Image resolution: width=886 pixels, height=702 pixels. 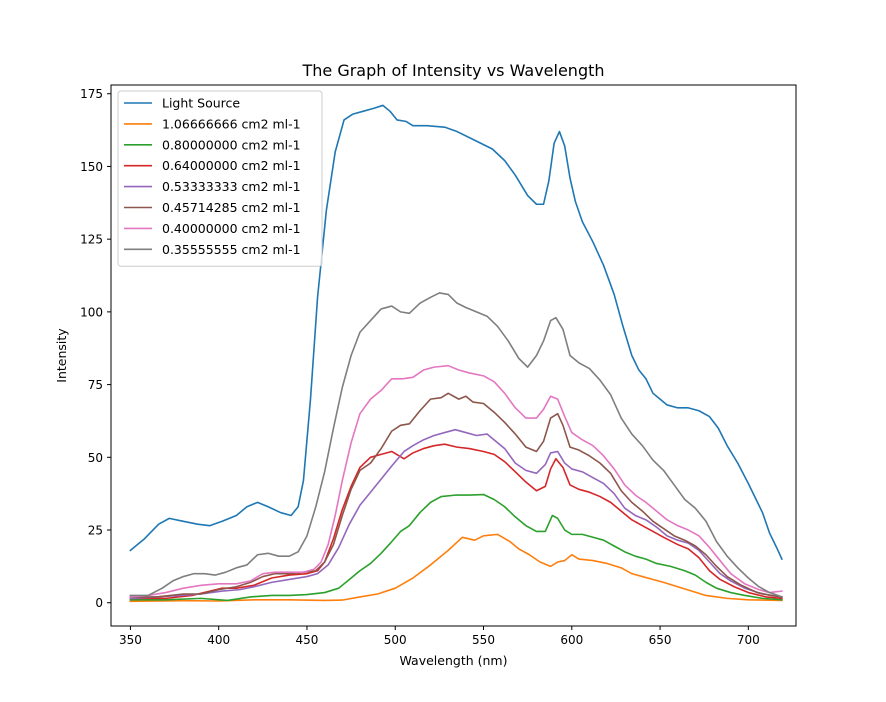 What do you see at coordinates (660, 640) in the screenshot?
I see `x-tick-label: 650` at bounding box center [660, 640].